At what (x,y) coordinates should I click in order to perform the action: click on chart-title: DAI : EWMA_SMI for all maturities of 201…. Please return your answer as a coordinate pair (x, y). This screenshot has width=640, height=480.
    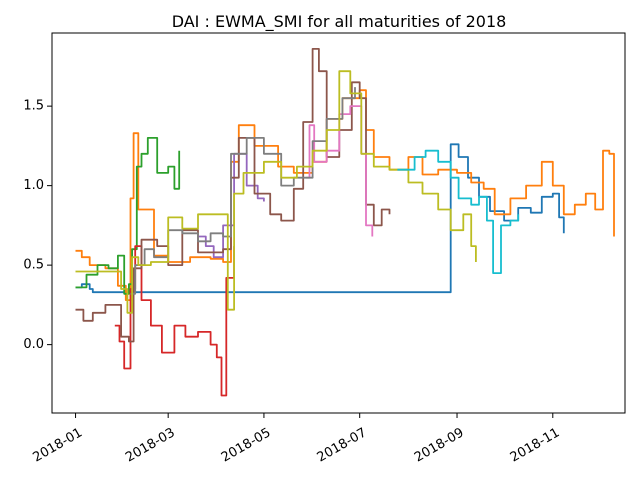
    Looking at the image, I should click on (339, 22).